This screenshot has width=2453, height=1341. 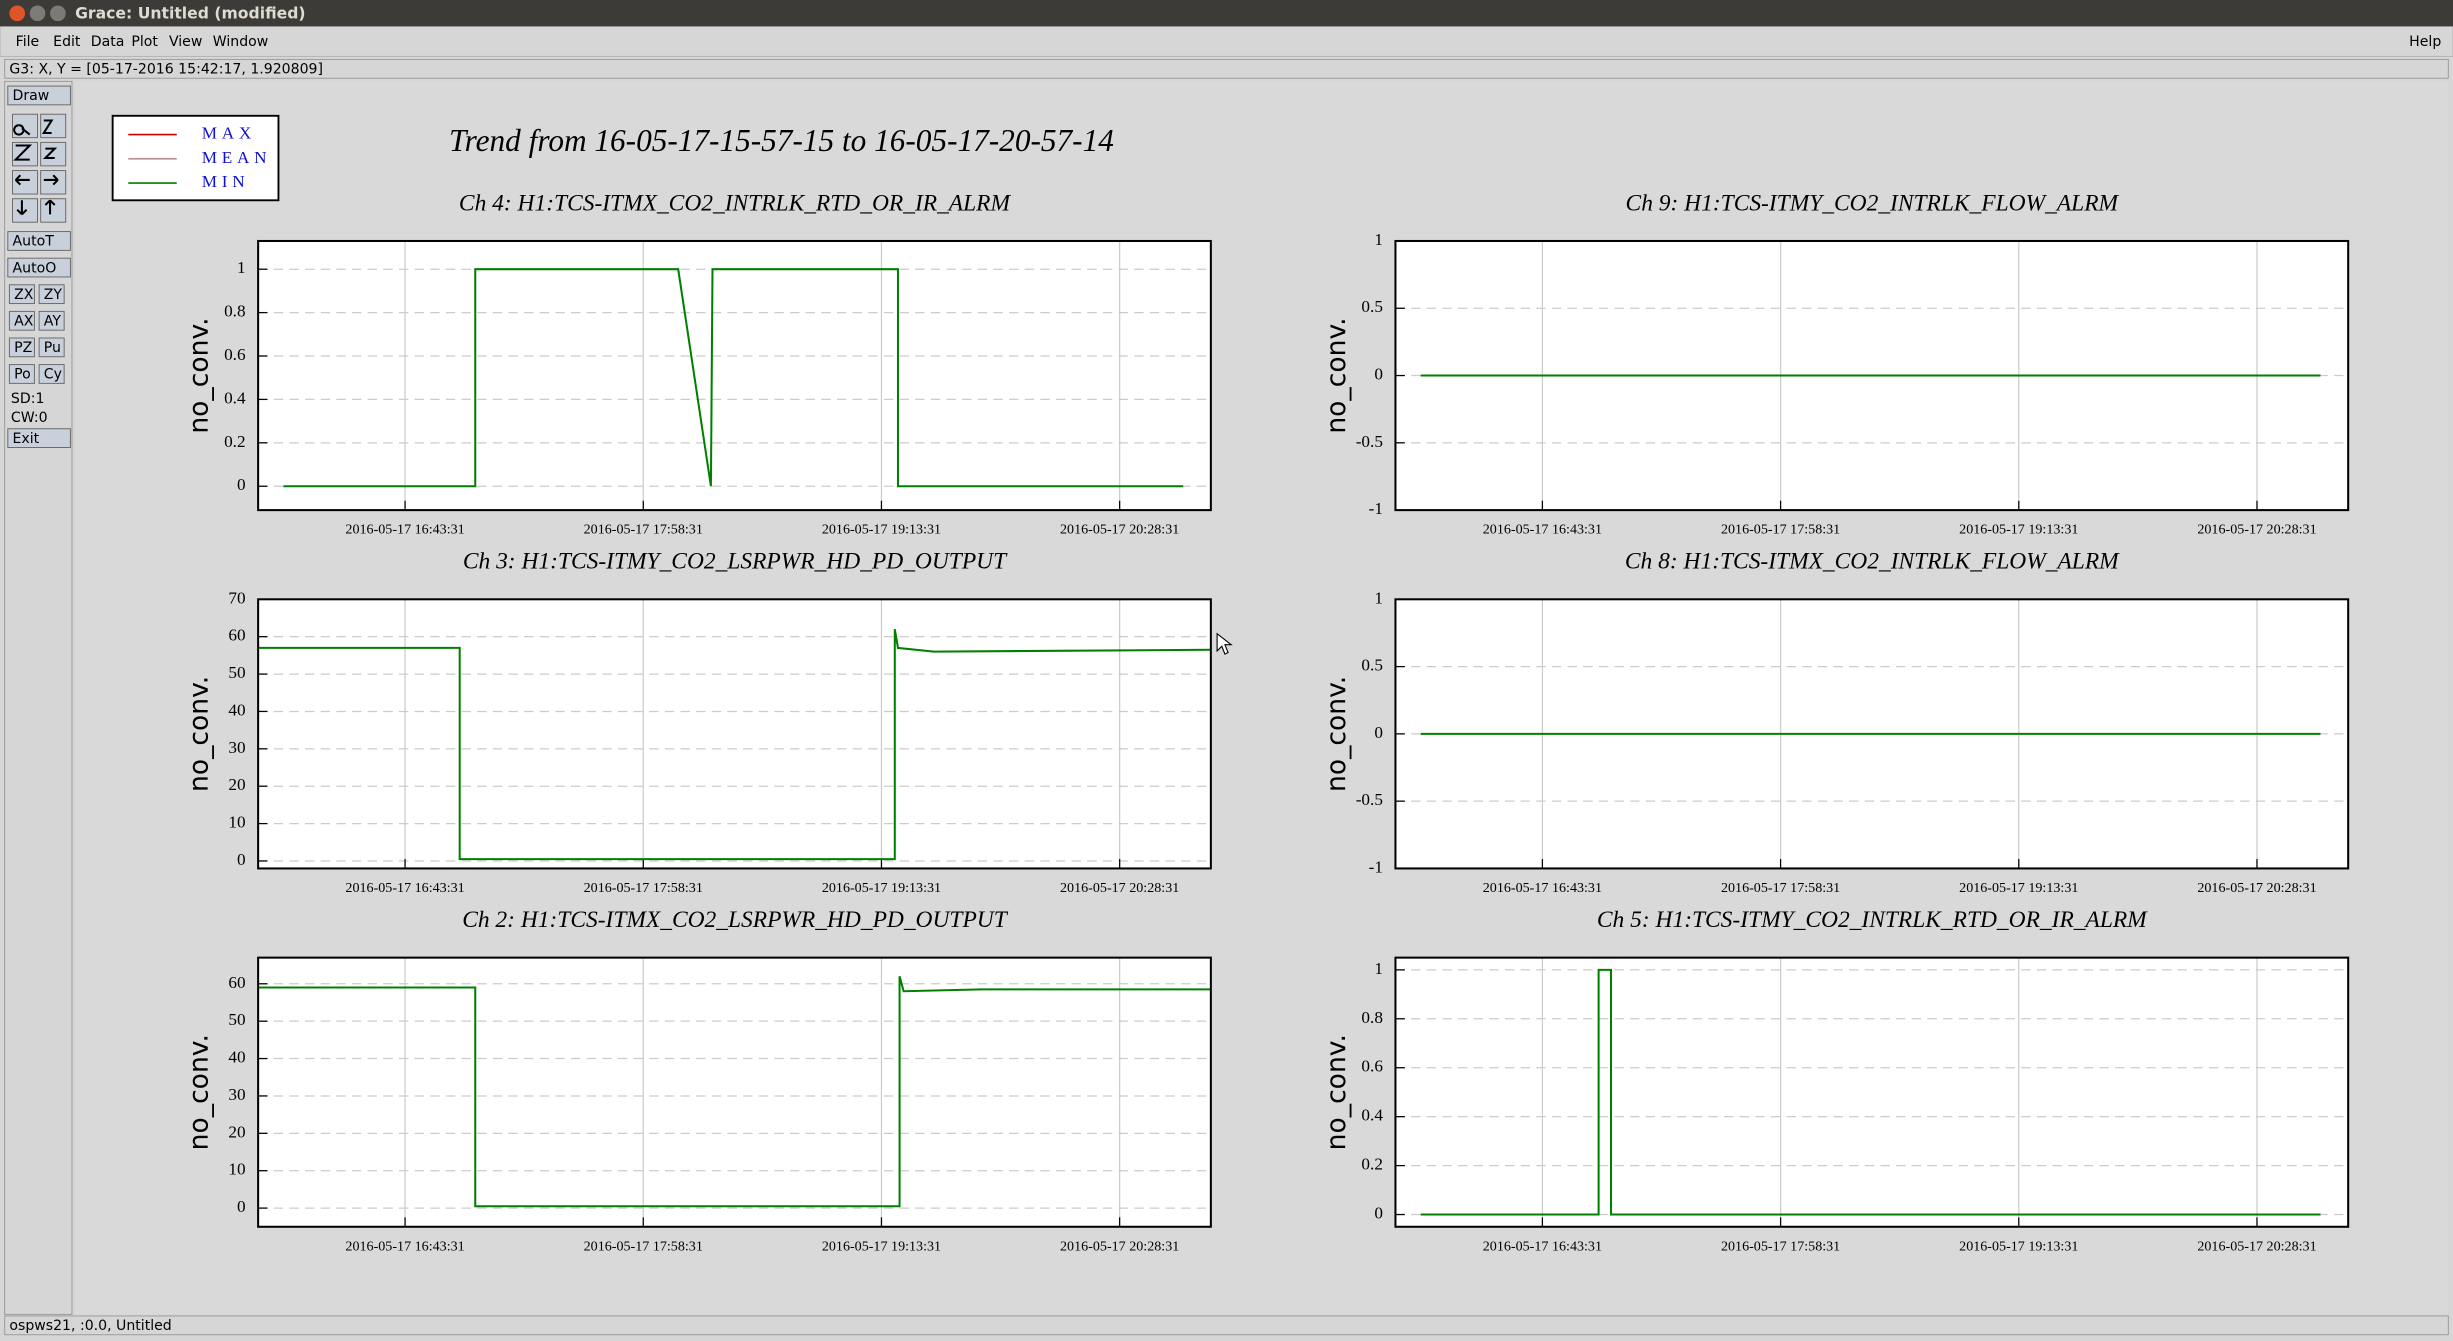 I want to click on toolbar-button-label: ZX, so click(x=24, y=295).